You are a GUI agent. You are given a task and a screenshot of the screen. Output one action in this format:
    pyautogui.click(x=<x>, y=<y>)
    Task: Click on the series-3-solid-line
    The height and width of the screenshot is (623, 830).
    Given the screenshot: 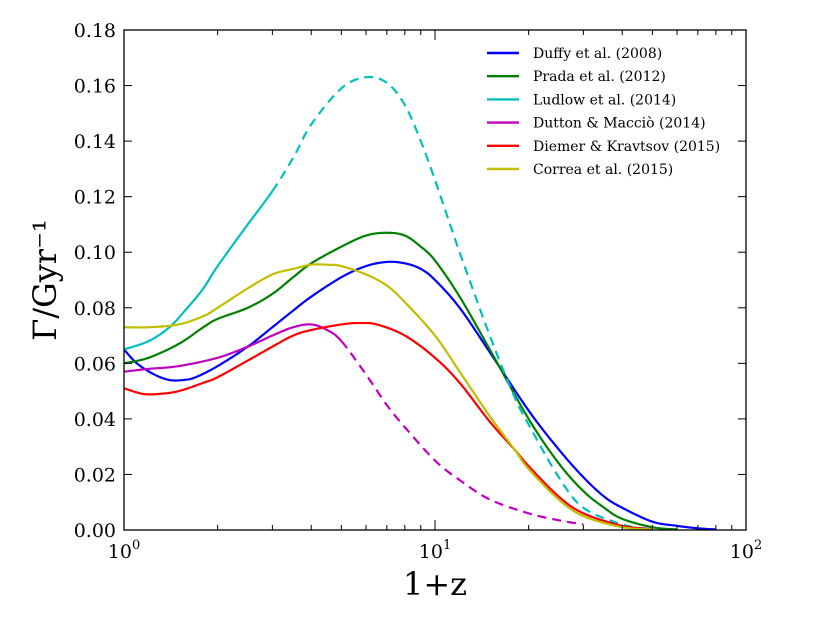 What is the action you would take?
    pyautogui.click(x=233, y=348)
    